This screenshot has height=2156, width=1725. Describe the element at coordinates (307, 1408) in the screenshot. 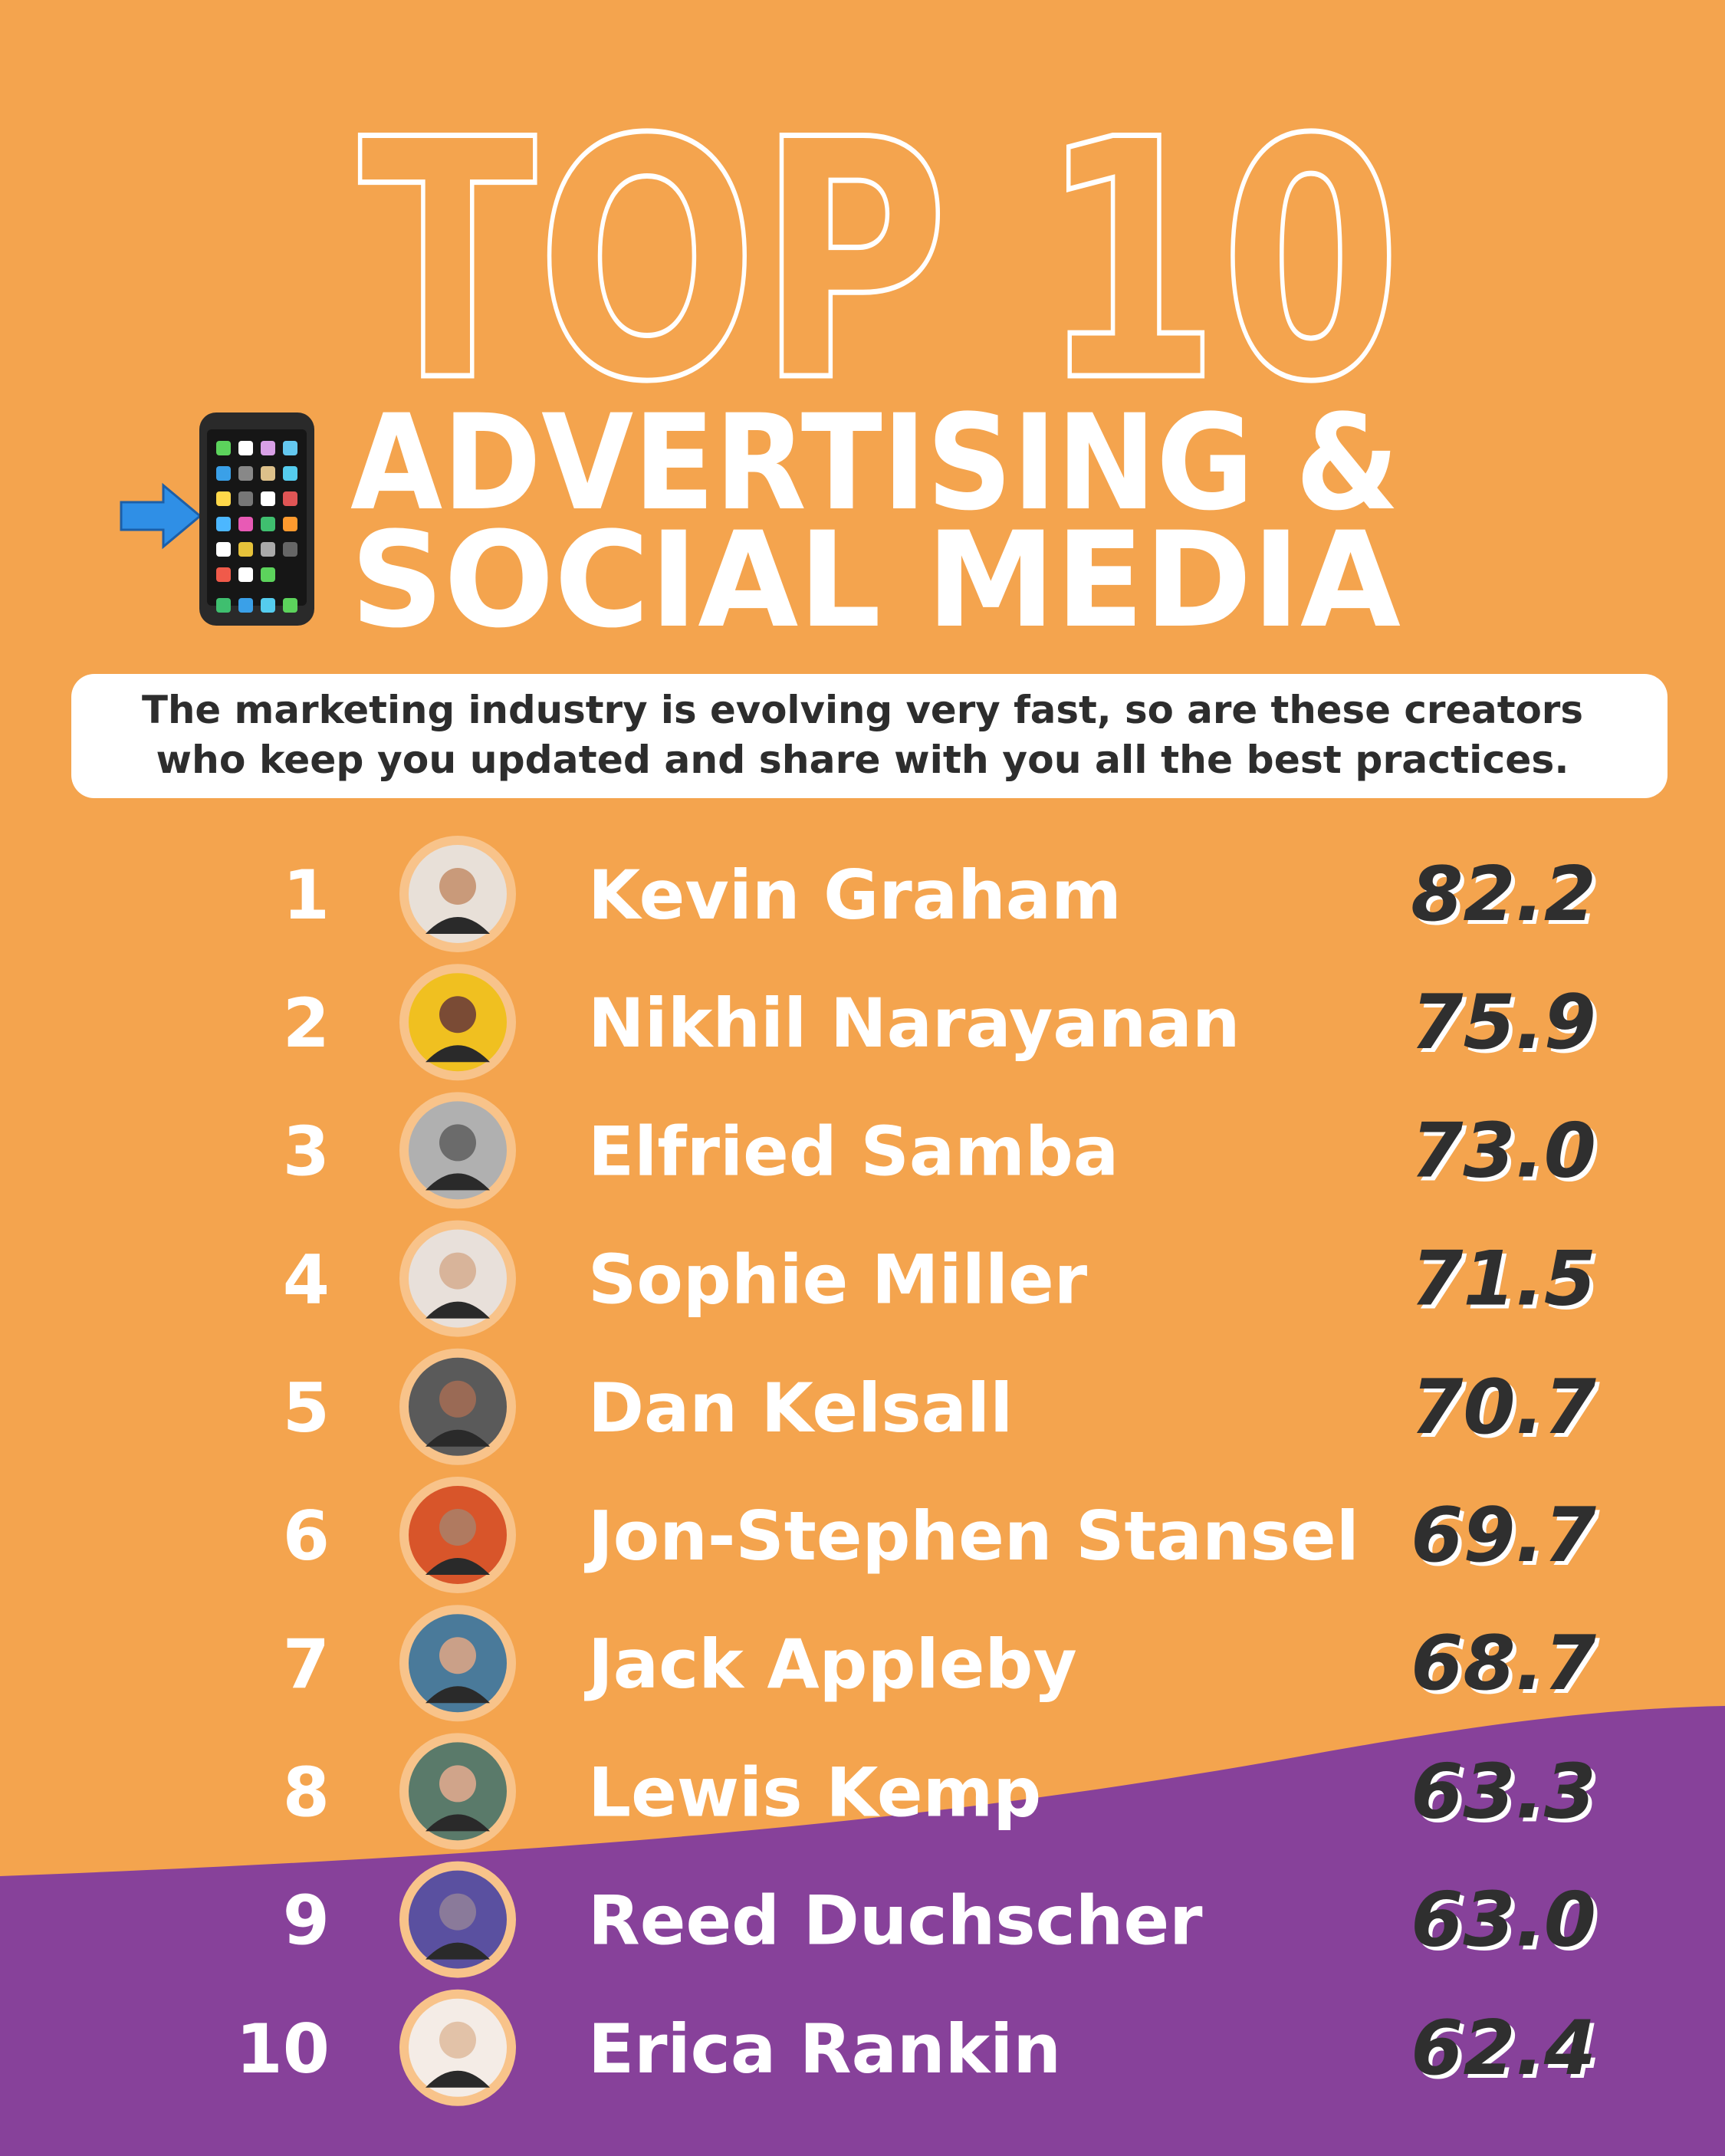

I see `rank: 5` at that location.